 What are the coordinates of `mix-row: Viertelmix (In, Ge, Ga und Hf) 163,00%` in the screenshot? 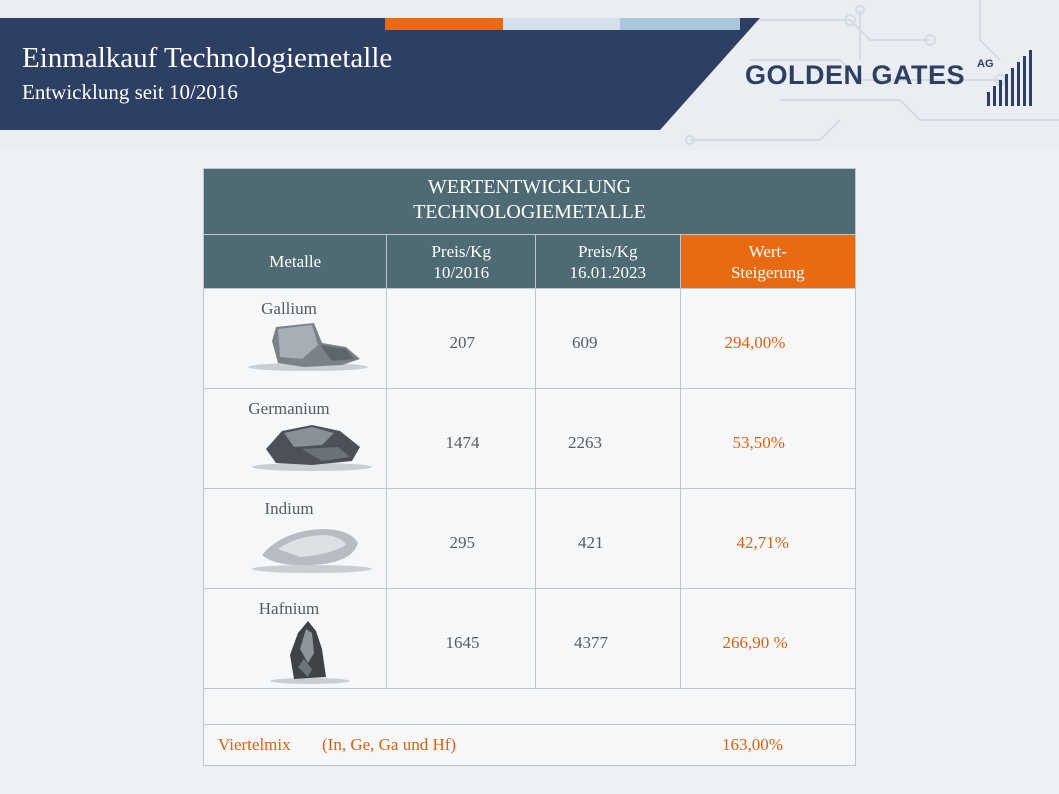 It's located at (529, 745).